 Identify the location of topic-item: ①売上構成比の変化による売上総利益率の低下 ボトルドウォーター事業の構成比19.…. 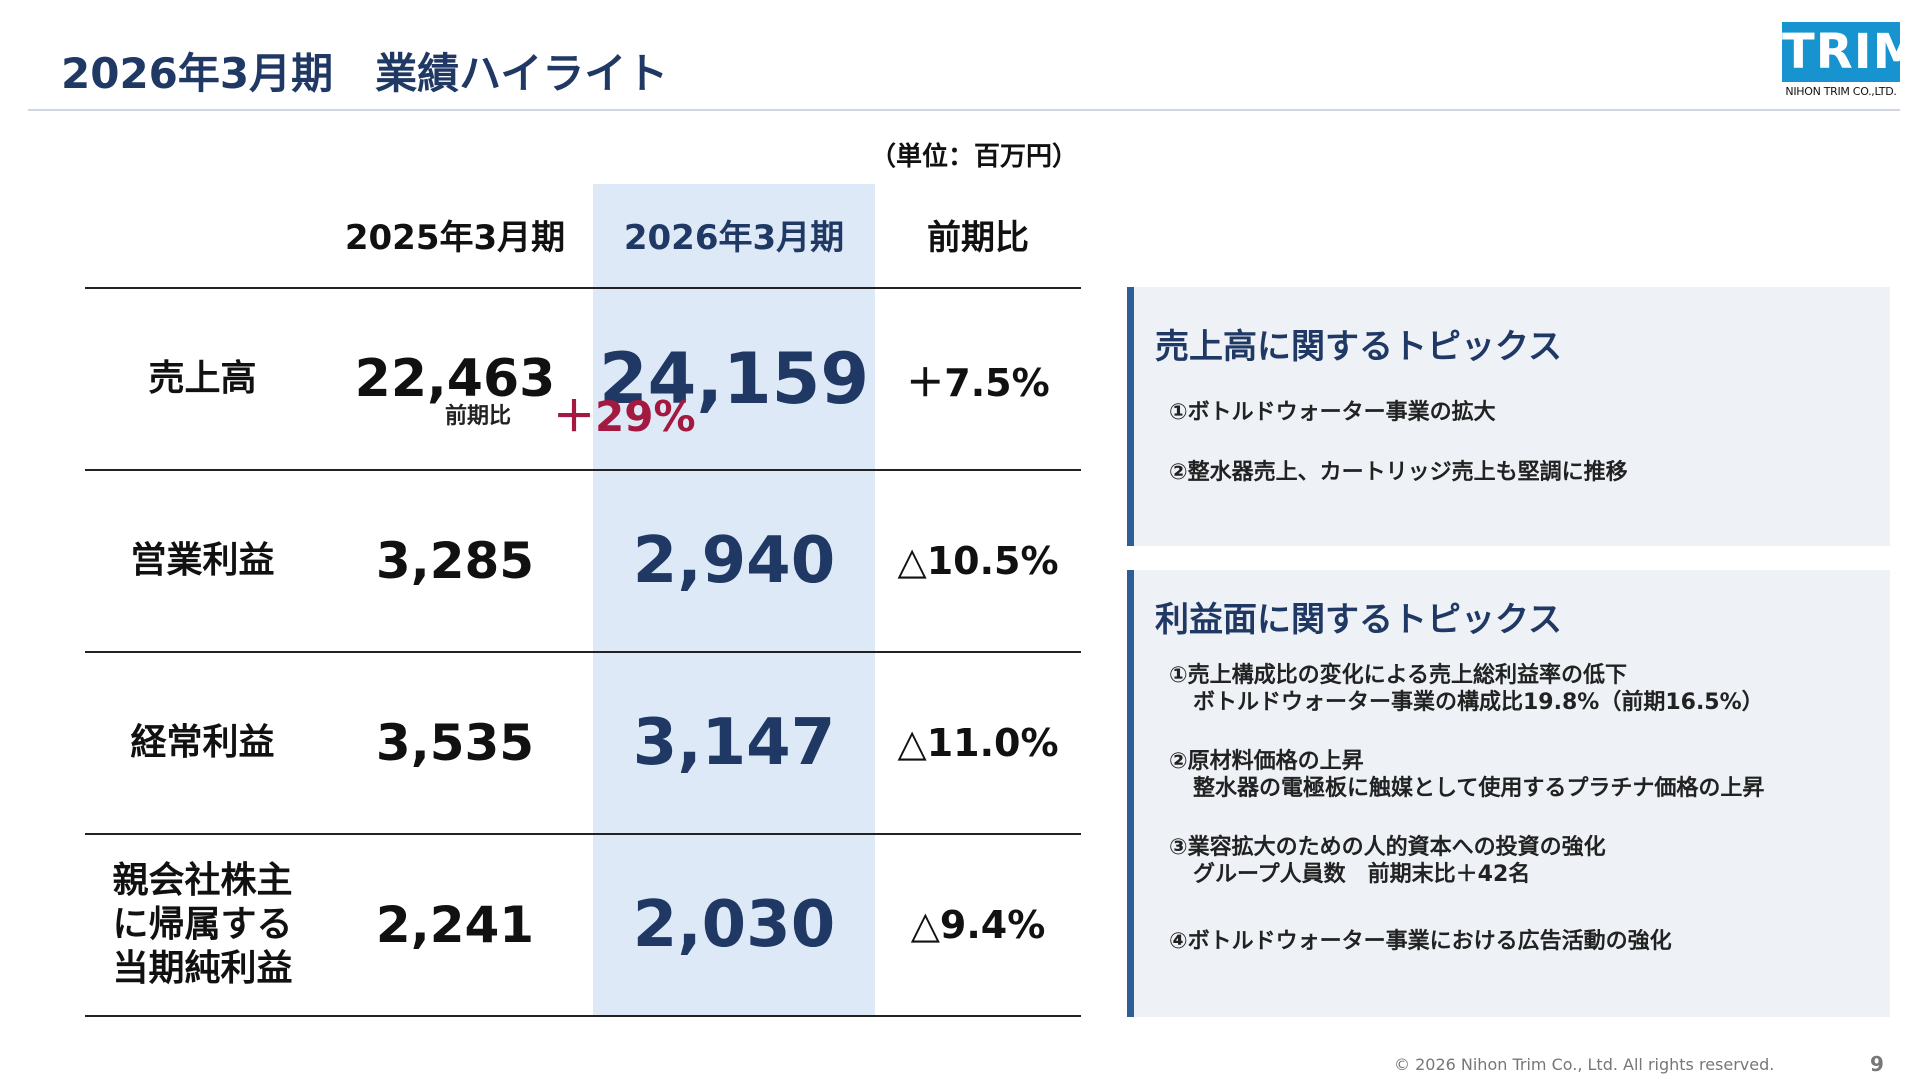
(1466, 689).